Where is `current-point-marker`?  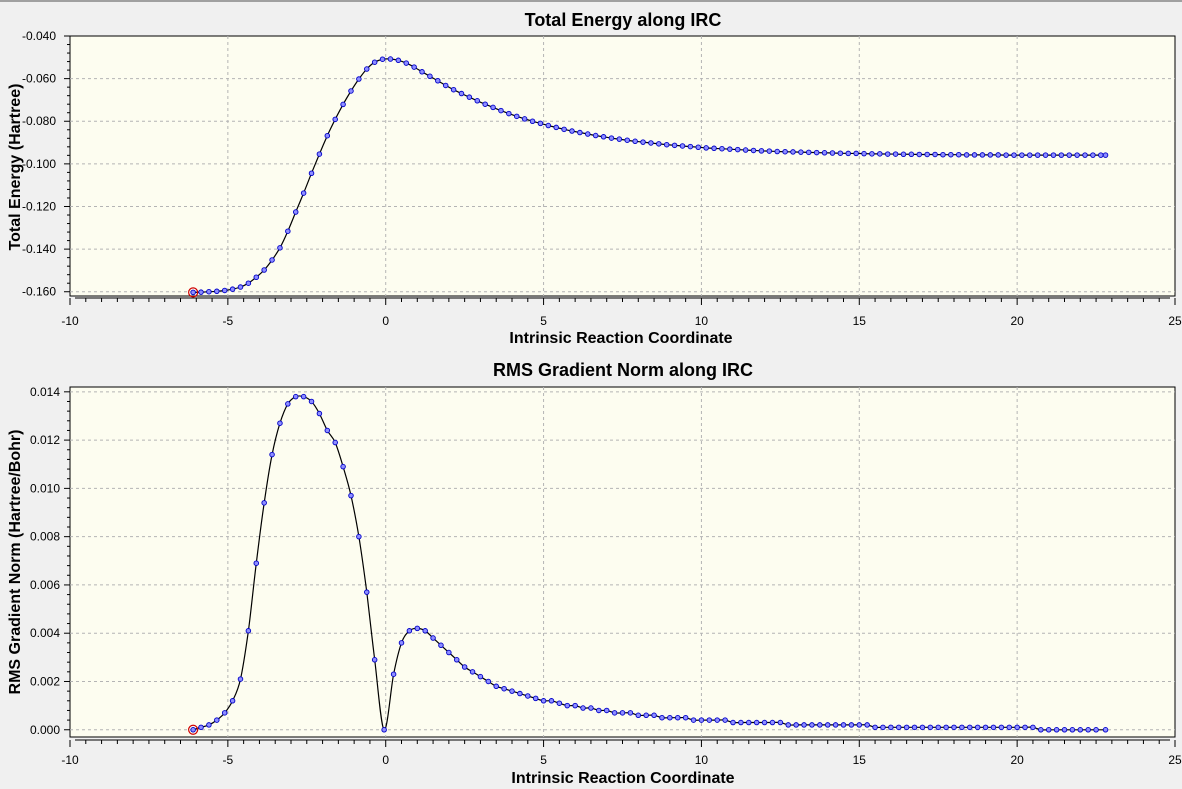 current-point-marker is located at coordinates (193, 729).